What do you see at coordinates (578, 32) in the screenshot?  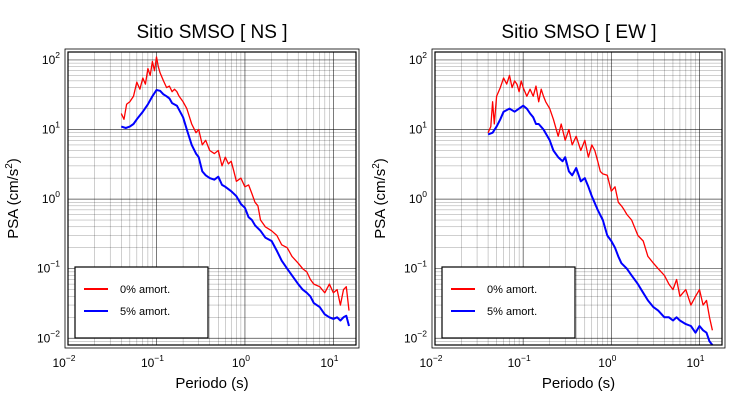 I see `chart-title: Sitio SMSO [ EW ]` at bounding box center [578, 32].